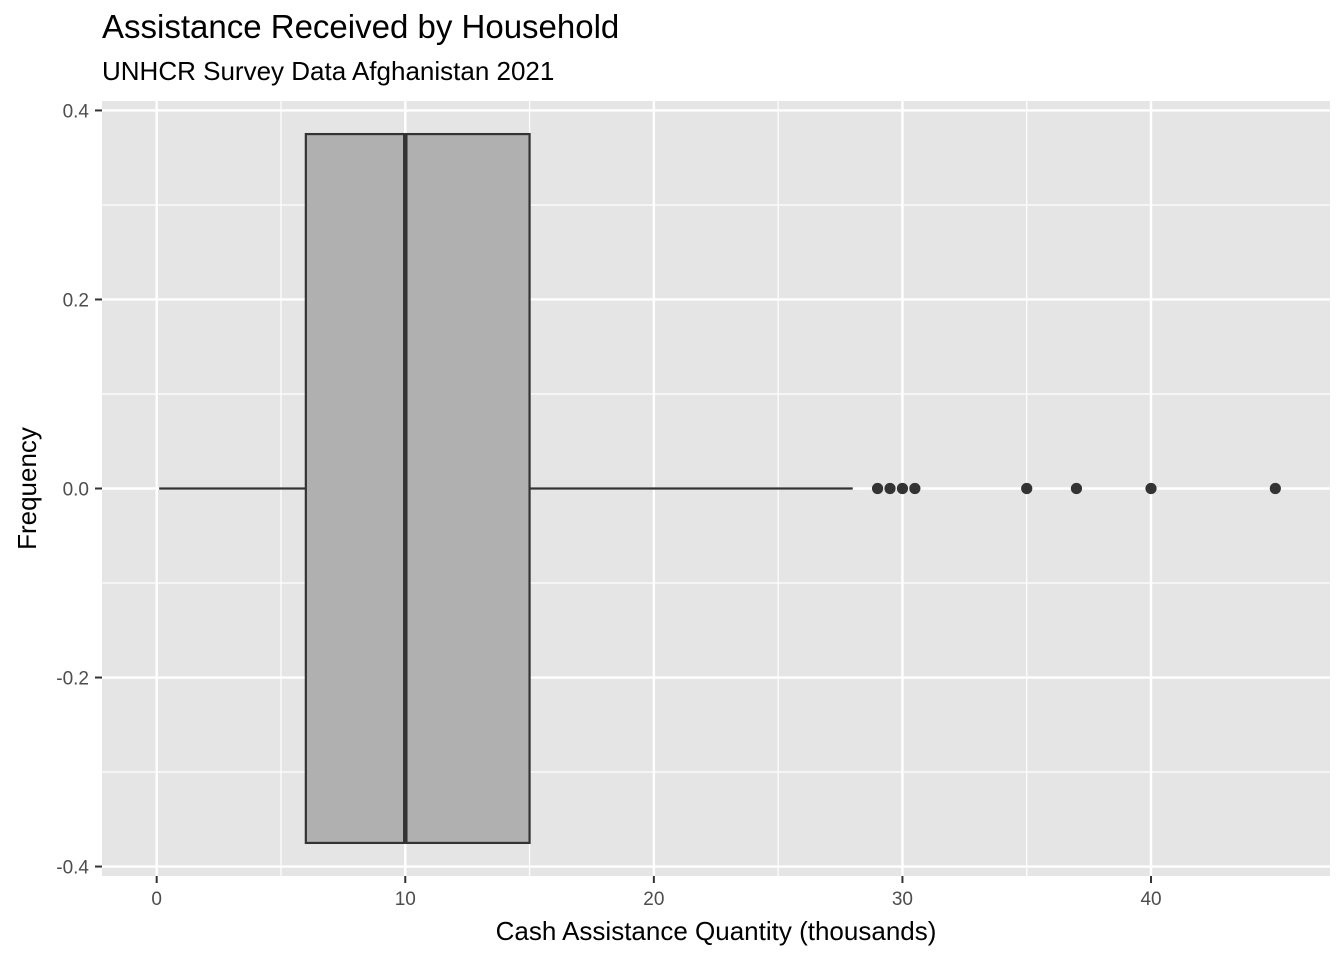 The image size is (1344, 960). What do you see at coordinates (76, 490) in the screenshot?
I see `y-tick-label: 0.0` at bounding box center [76, 490].